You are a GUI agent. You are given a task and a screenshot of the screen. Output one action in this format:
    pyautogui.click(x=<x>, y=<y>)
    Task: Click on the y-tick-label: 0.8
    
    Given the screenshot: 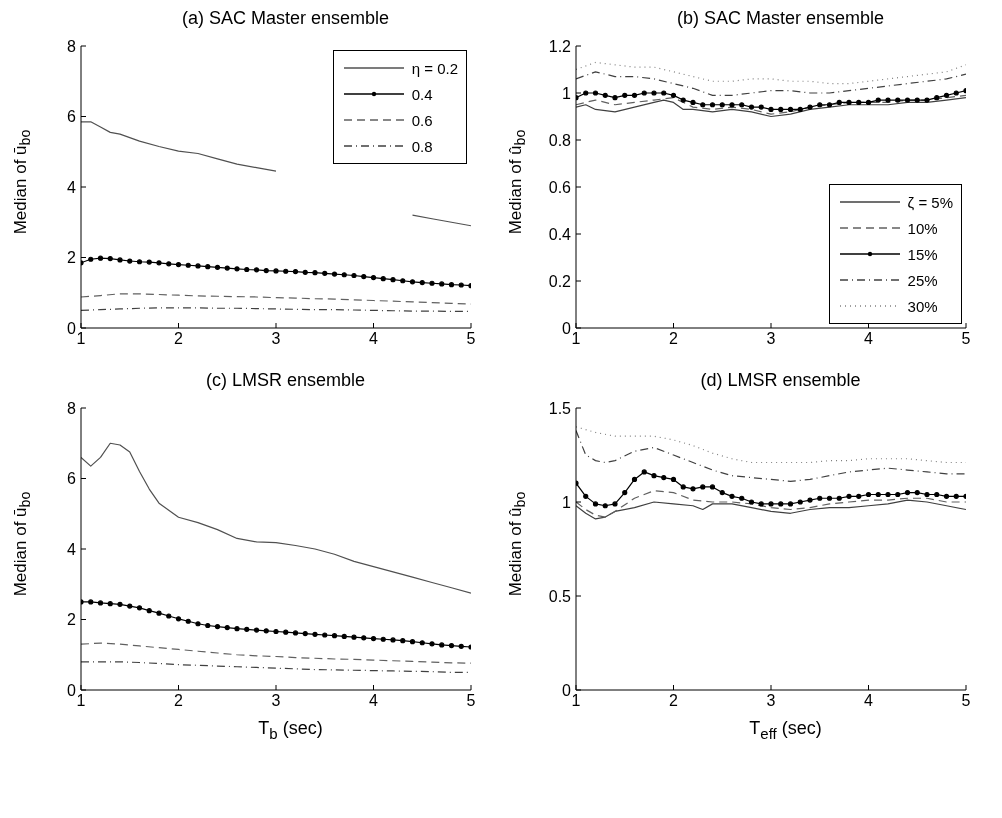 What is the action you would take?
    pyautogui.click(x=560, y=140)
    